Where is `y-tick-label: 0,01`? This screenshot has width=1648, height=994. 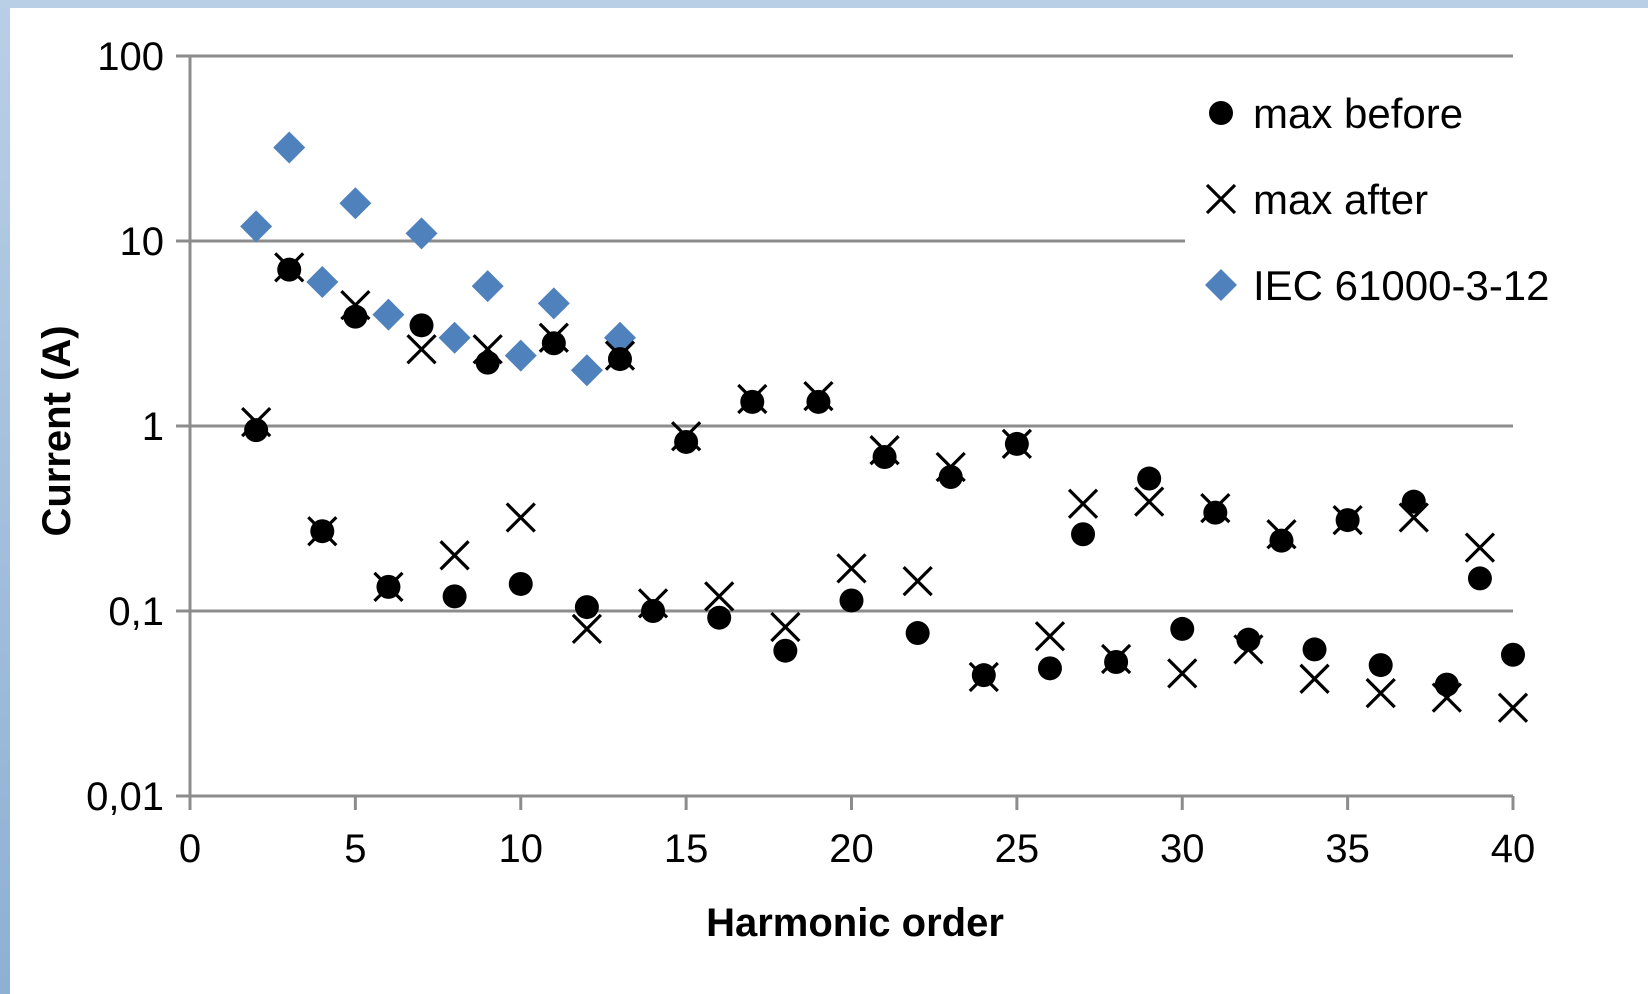 y-tick-label: 0,01 is located at coordinates (125, 797).